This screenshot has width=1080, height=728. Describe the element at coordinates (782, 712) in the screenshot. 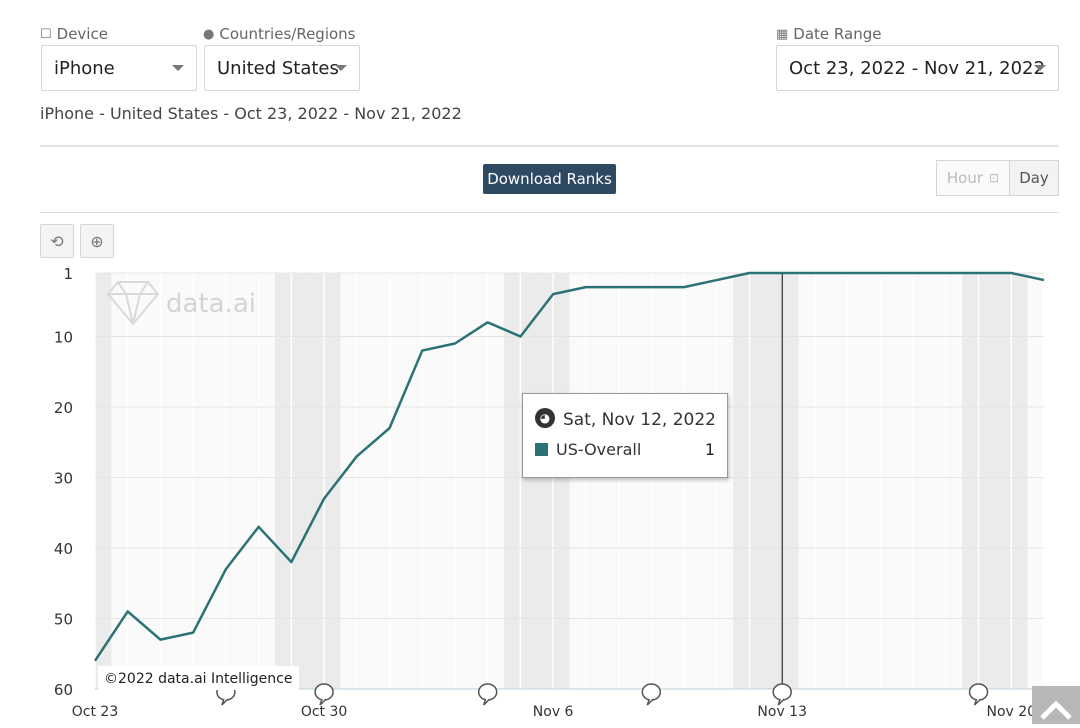

I see `x-tick-label: Nov 13` at that location.